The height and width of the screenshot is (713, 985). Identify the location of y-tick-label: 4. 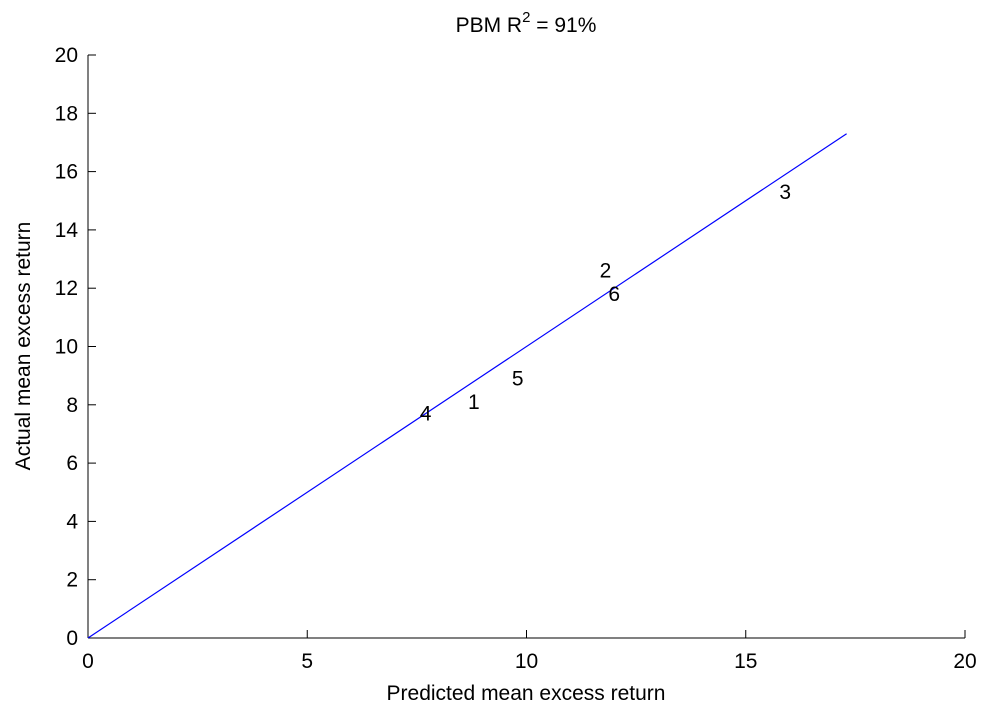
(72, 521).